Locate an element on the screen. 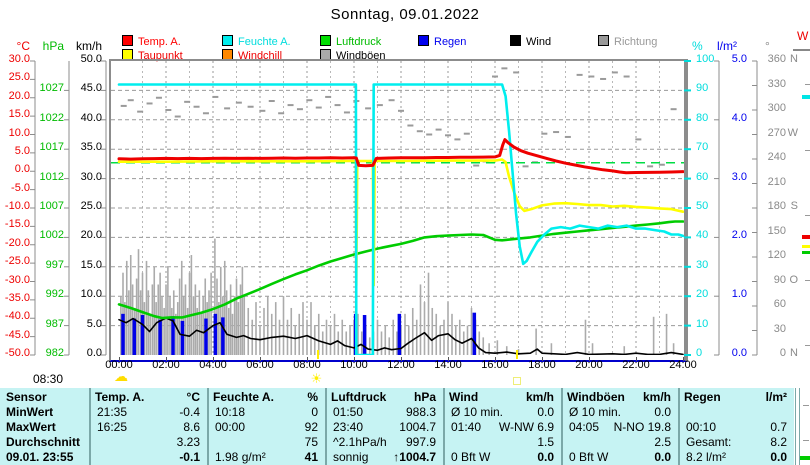 The image size is (810, 465). legend-item-wind: Wind is located at coordinates (530, 41).